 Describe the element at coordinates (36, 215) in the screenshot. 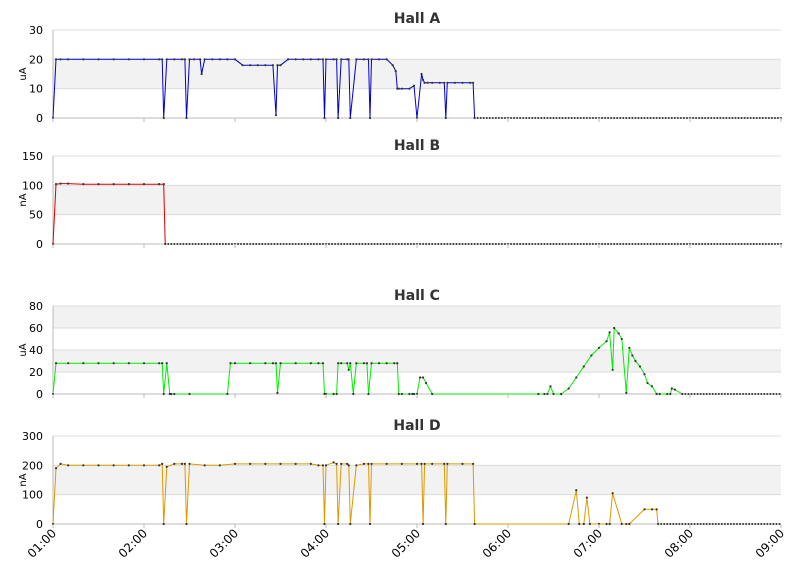

I see `y-tick-label-2-1: 50` at that location.